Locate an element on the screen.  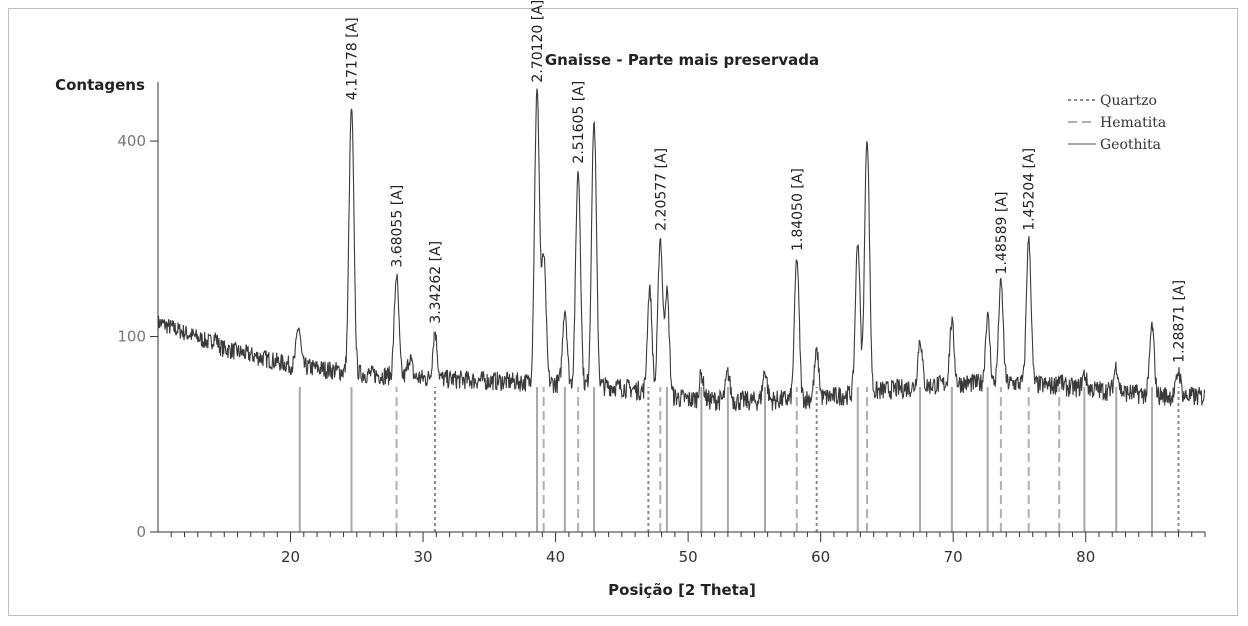
chart-title: Gnaisse - Parte mais preservada is located at coordinates (682, 60).